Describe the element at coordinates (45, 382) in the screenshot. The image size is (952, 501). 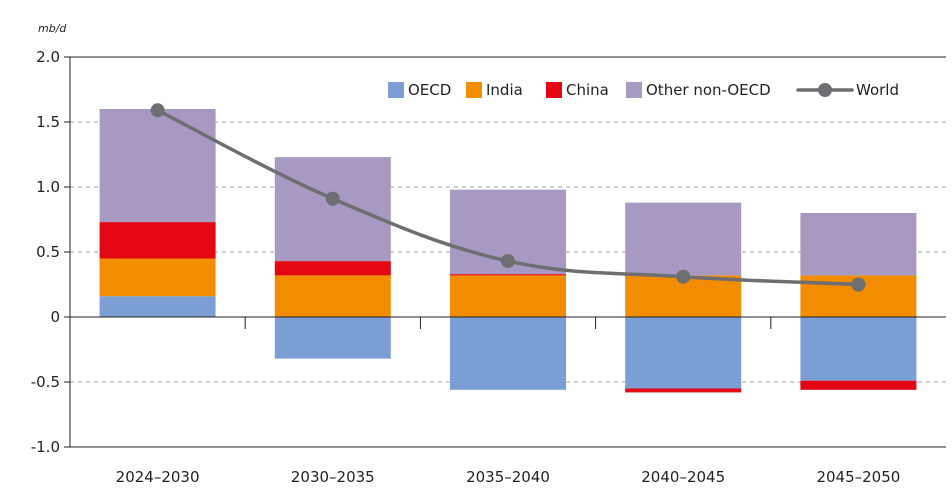
I see `y-tick-label: -0.5` at that location.